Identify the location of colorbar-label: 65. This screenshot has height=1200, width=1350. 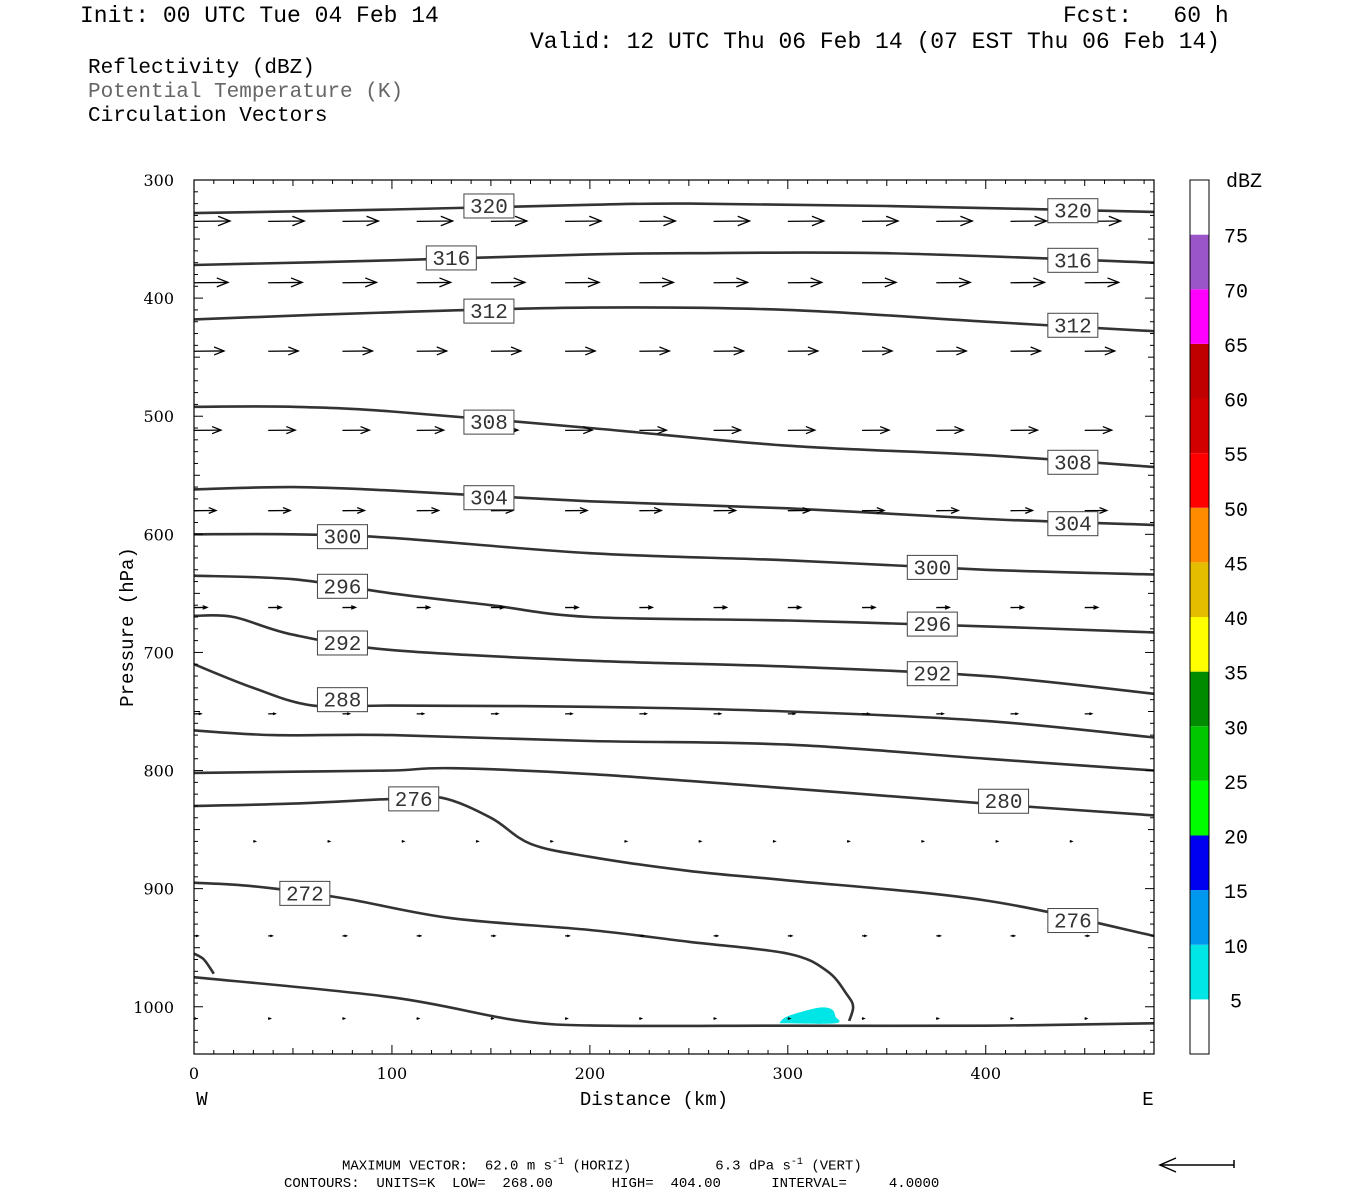
(1236, 347).